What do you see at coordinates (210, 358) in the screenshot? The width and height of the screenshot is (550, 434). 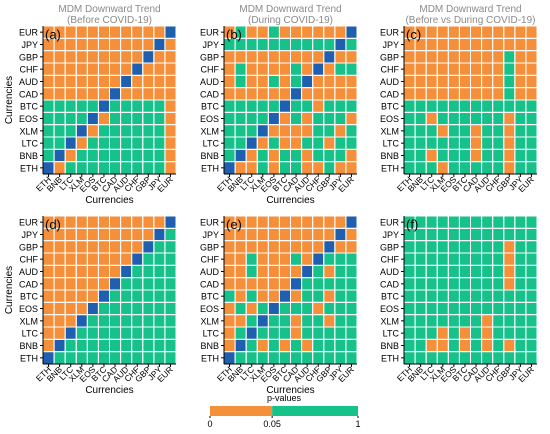 I see `y-tick-label: ETH` at bounding box center [210, 358].